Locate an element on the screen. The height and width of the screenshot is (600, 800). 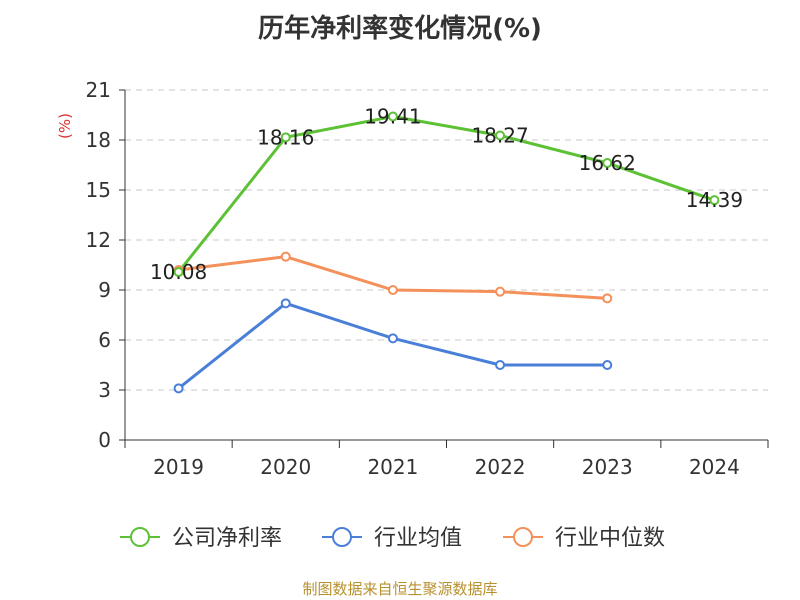
series-line is located at coordinates (392, 345).